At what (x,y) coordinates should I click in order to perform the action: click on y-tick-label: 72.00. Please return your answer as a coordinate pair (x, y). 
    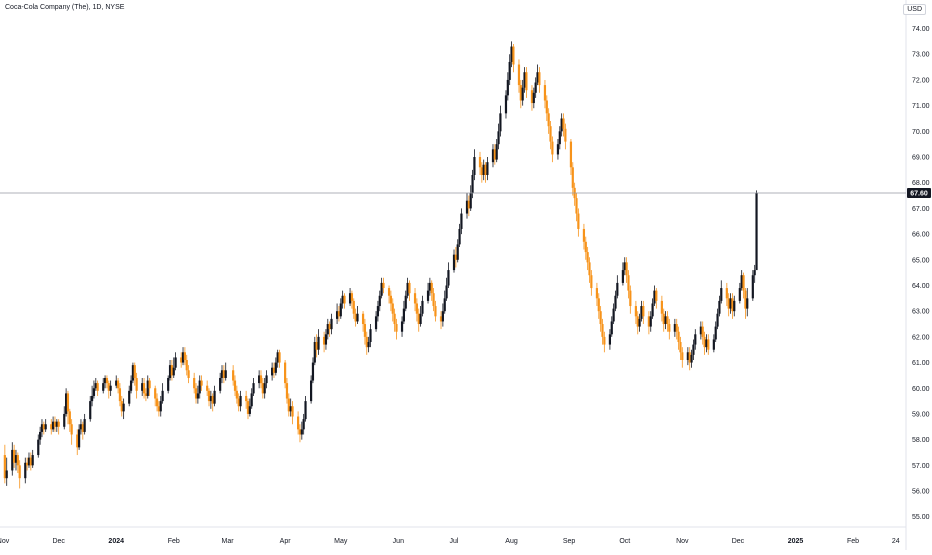
    Looking at the image, I should click on (921, 80).